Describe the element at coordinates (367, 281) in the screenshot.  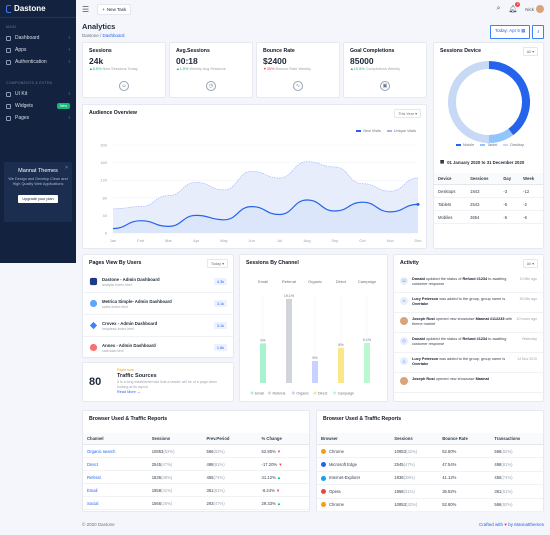
I see `category-label: Campaign` at that location.